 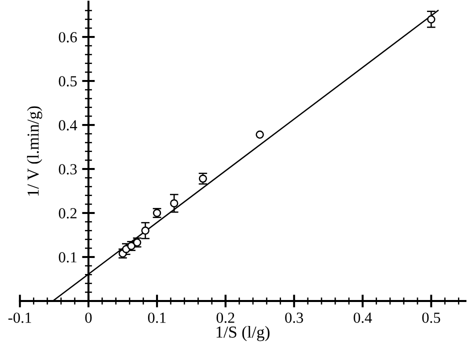 I want to click on x-tick-label: 0.2, so click(x=225, y=317).